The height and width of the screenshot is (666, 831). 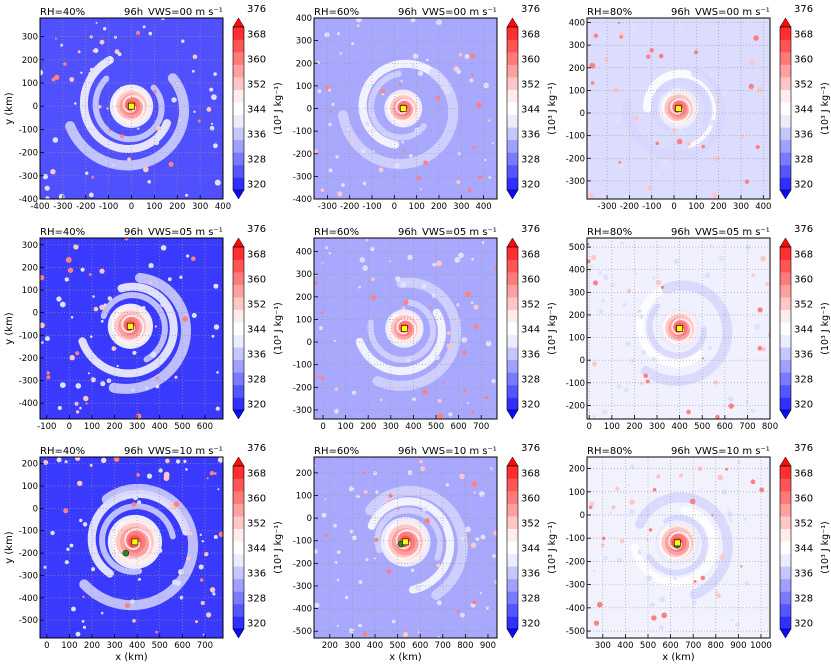 I want to click on x-tick-label: 500, so click(x=397, y=646).